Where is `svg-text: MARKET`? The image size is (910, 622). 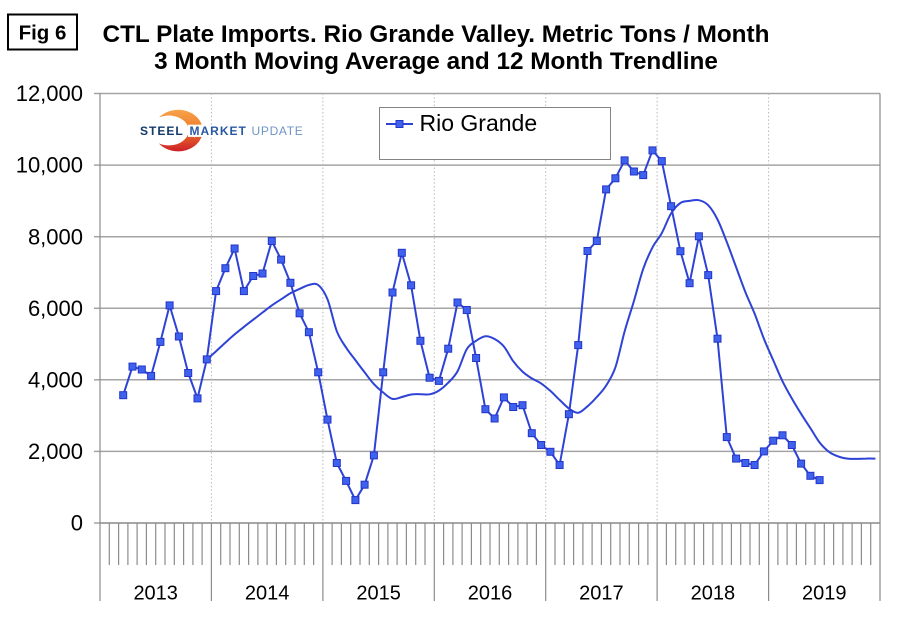 svg-text: MARKET is located at coordinates (218, 131).